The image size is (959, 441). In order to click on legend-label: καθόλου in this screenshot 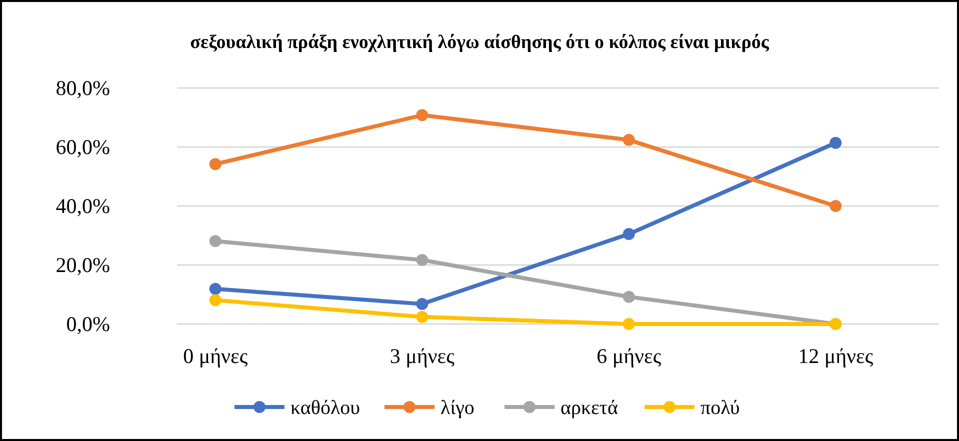, I will do `click(325, 408)`.